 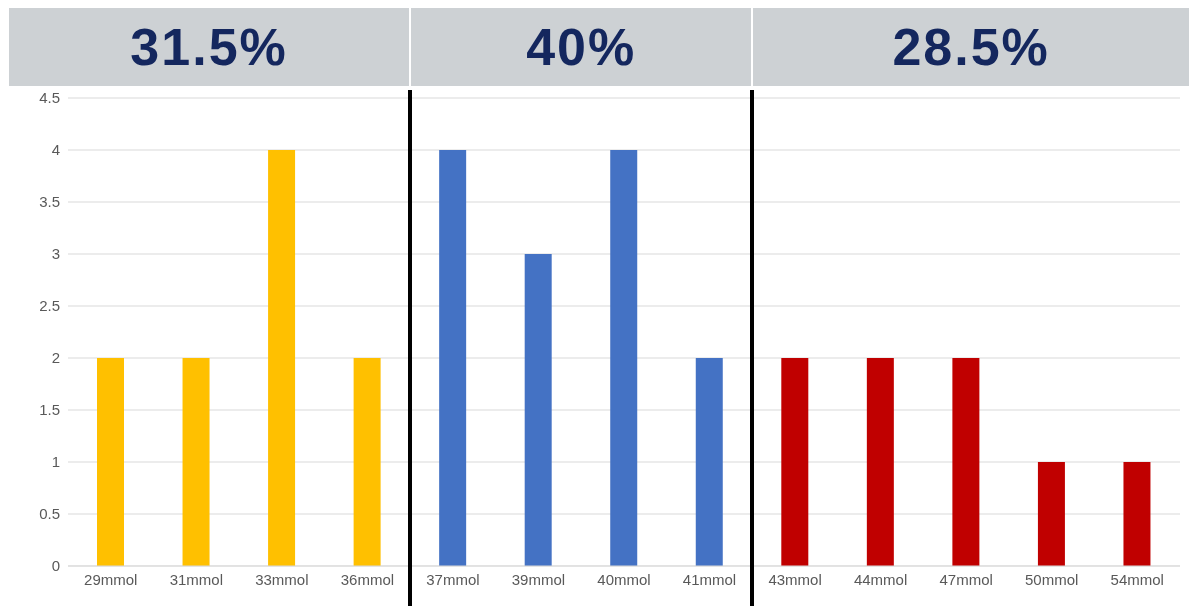 I want to click on x-tick-label: 31mmol, so click(x=196, y=579).